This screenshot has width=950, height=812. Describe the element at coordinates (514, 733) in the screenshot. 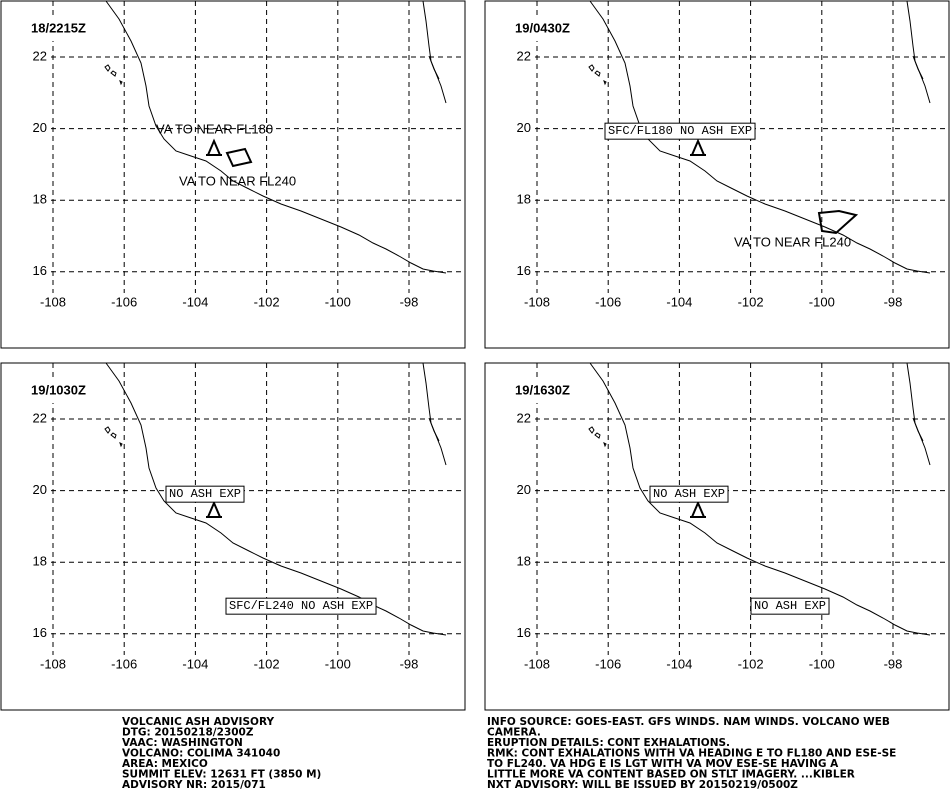

I see `advisory-line: CAMERA.` at that location.